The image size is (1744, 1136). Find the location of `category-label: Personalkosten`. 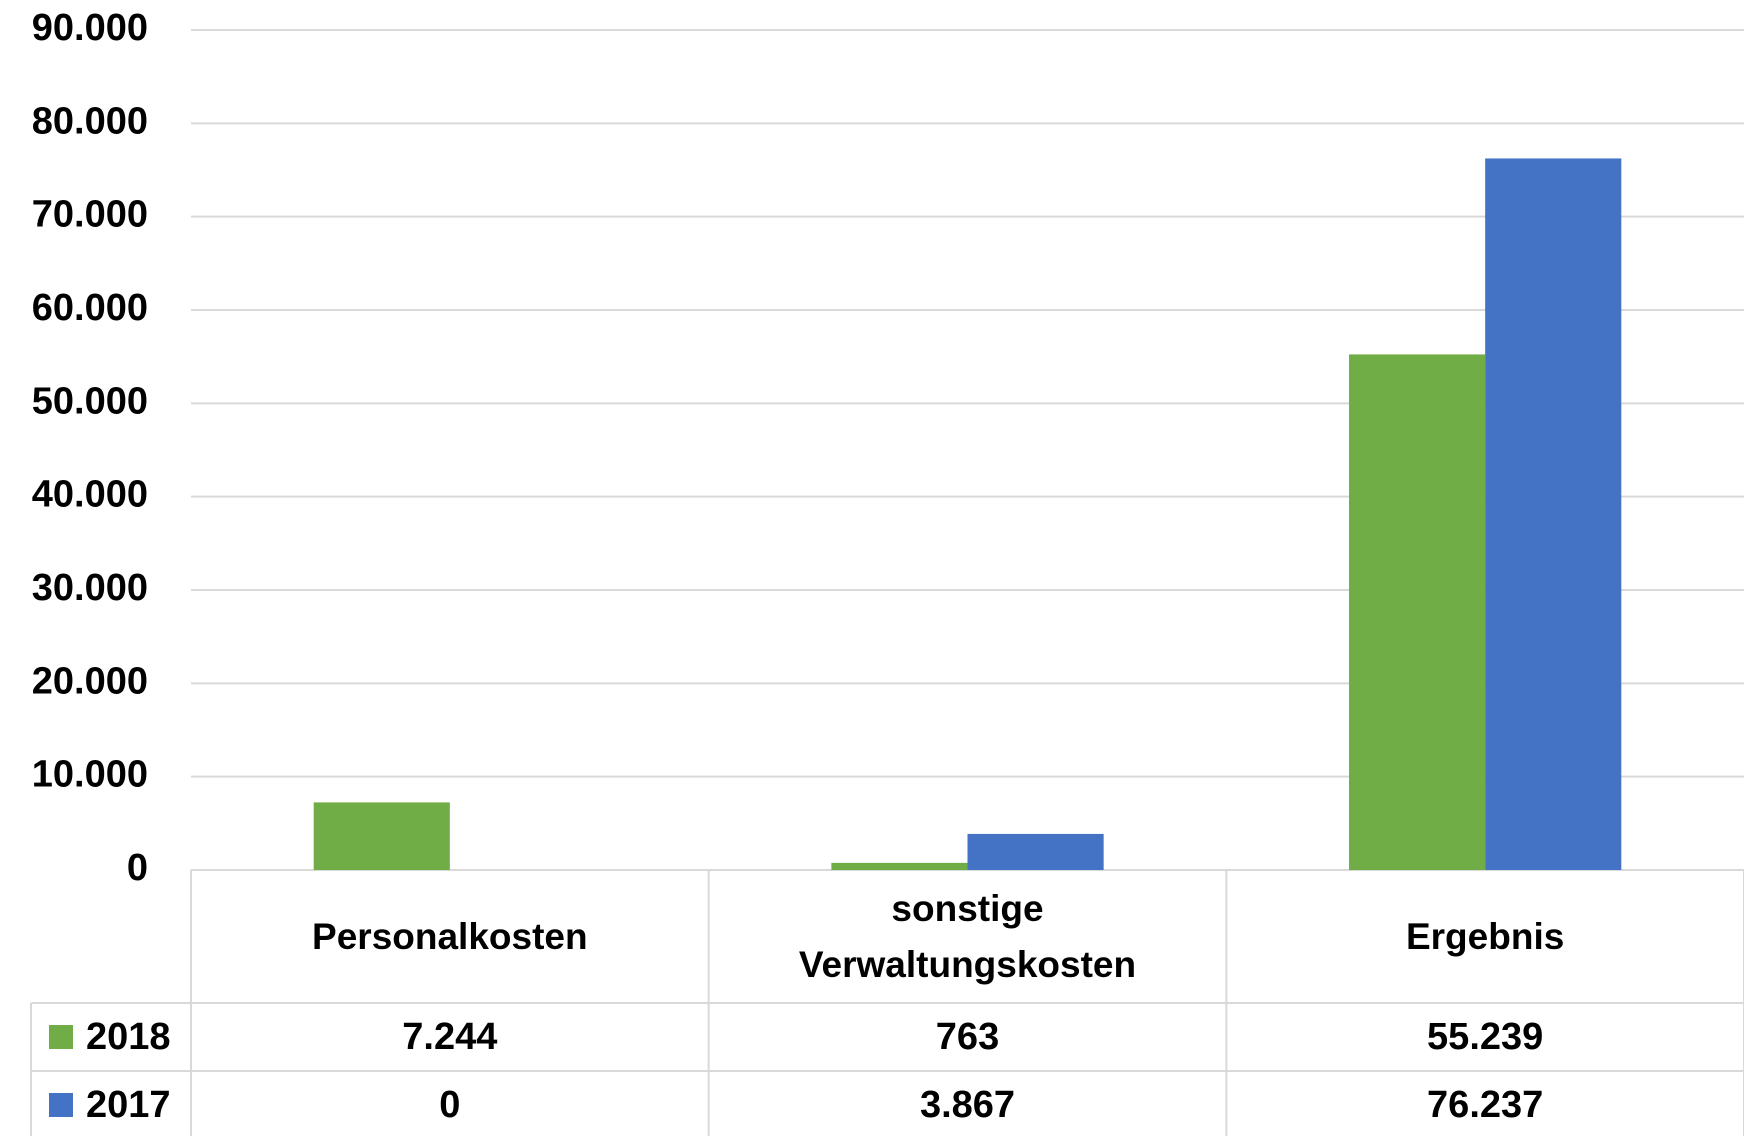

category-label: Personalkosten is located at coordinates (450, 936).